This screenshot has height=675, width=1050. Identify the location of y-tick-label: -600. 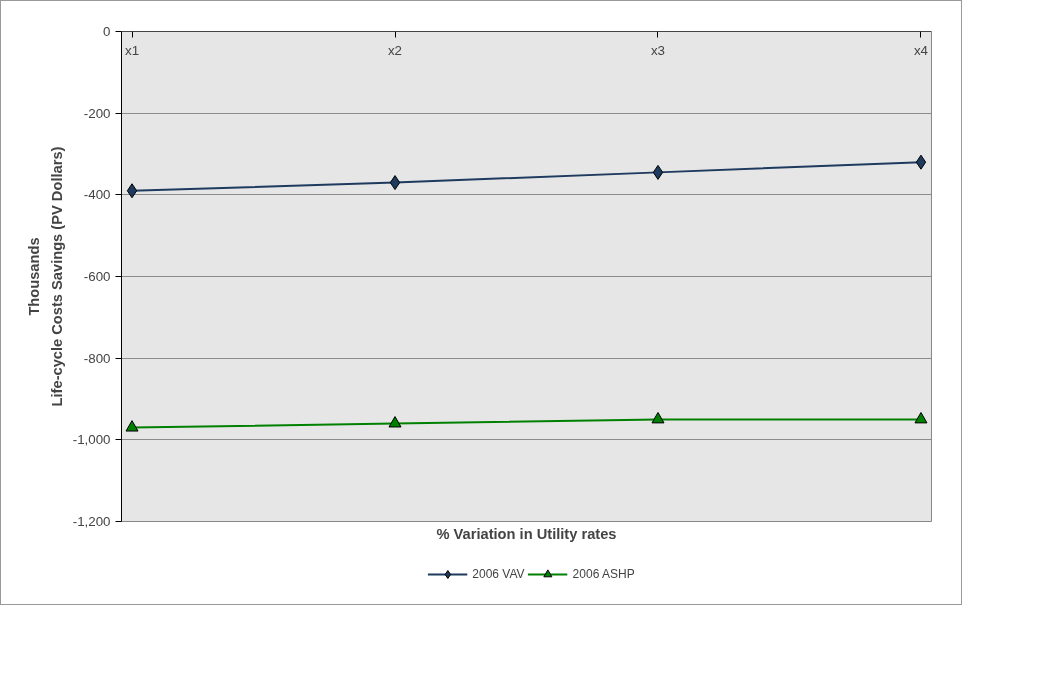
(97, 276).